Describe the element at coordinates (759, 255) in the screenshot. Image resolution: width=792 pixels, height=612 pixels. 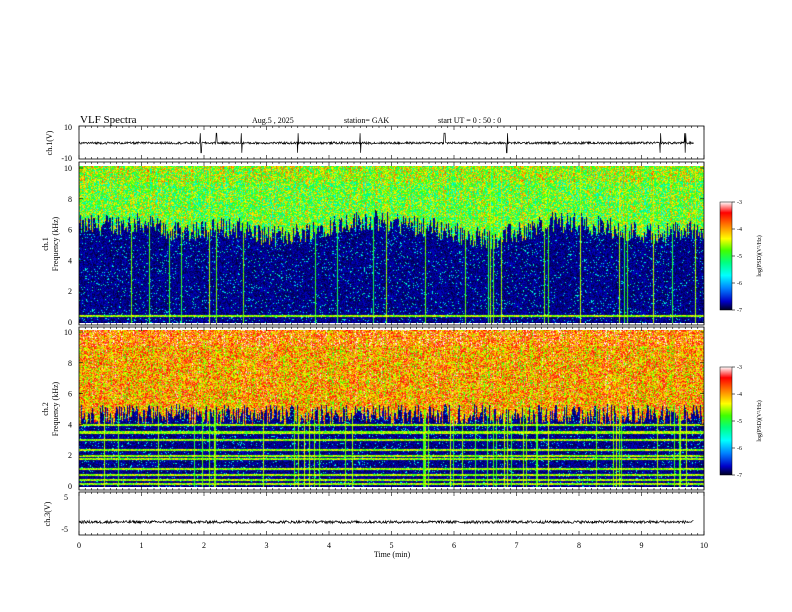
I see `ch1-colorbar-label: log(PSD)(V²/Hz)` at that location.